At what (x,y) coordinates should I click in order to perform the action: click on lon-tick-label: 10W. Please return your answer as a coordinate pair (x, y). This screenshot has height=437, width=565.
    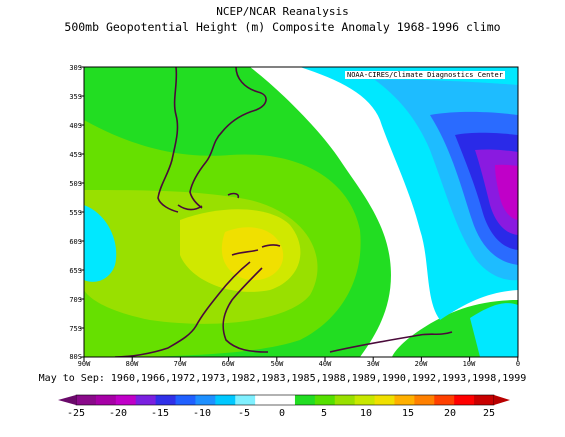
    Looking at the image, I should click on (469, 364).